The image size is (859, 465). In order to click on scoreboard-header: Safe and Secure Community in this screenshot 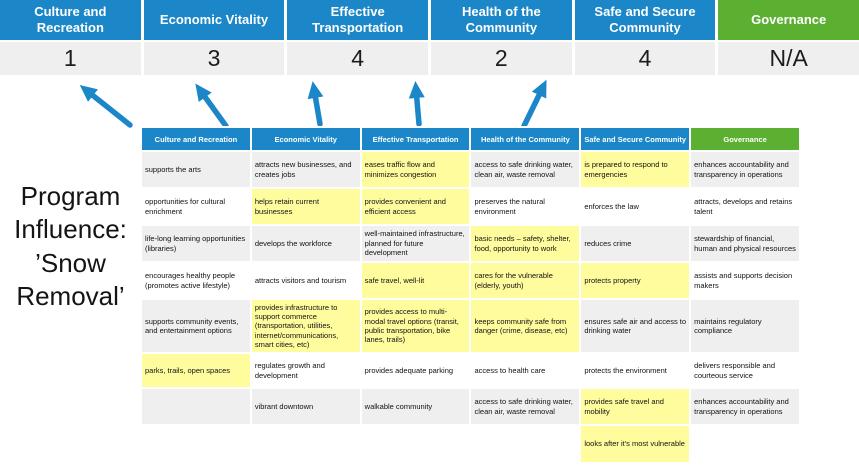, I will do `click(645, 20)`.